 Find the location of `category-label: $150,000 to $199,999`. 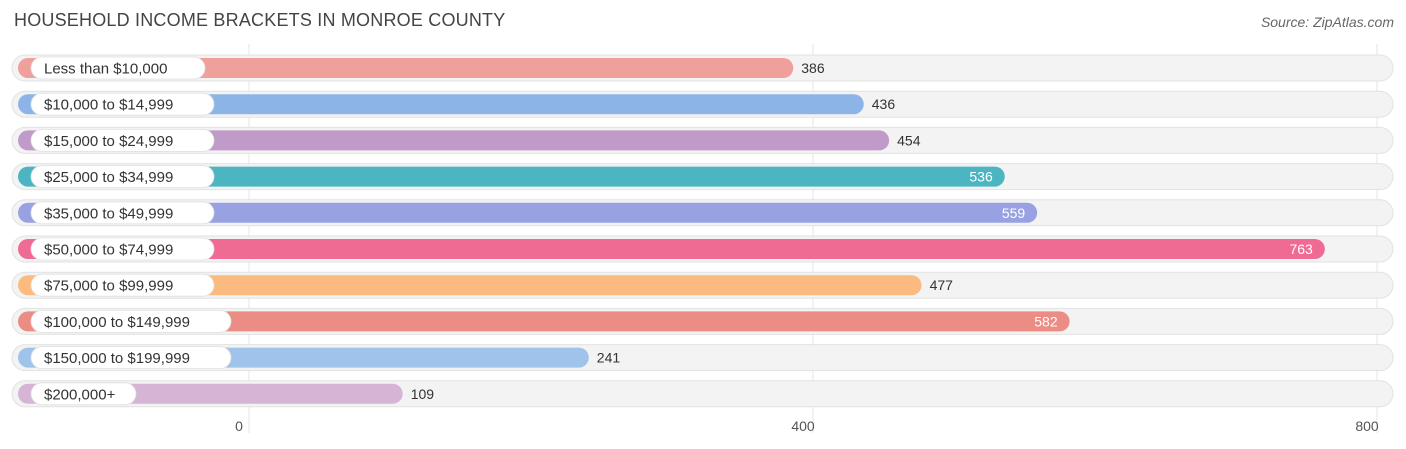

category-label: $150,000 to $199,999 is located at coordinates (117, 358).